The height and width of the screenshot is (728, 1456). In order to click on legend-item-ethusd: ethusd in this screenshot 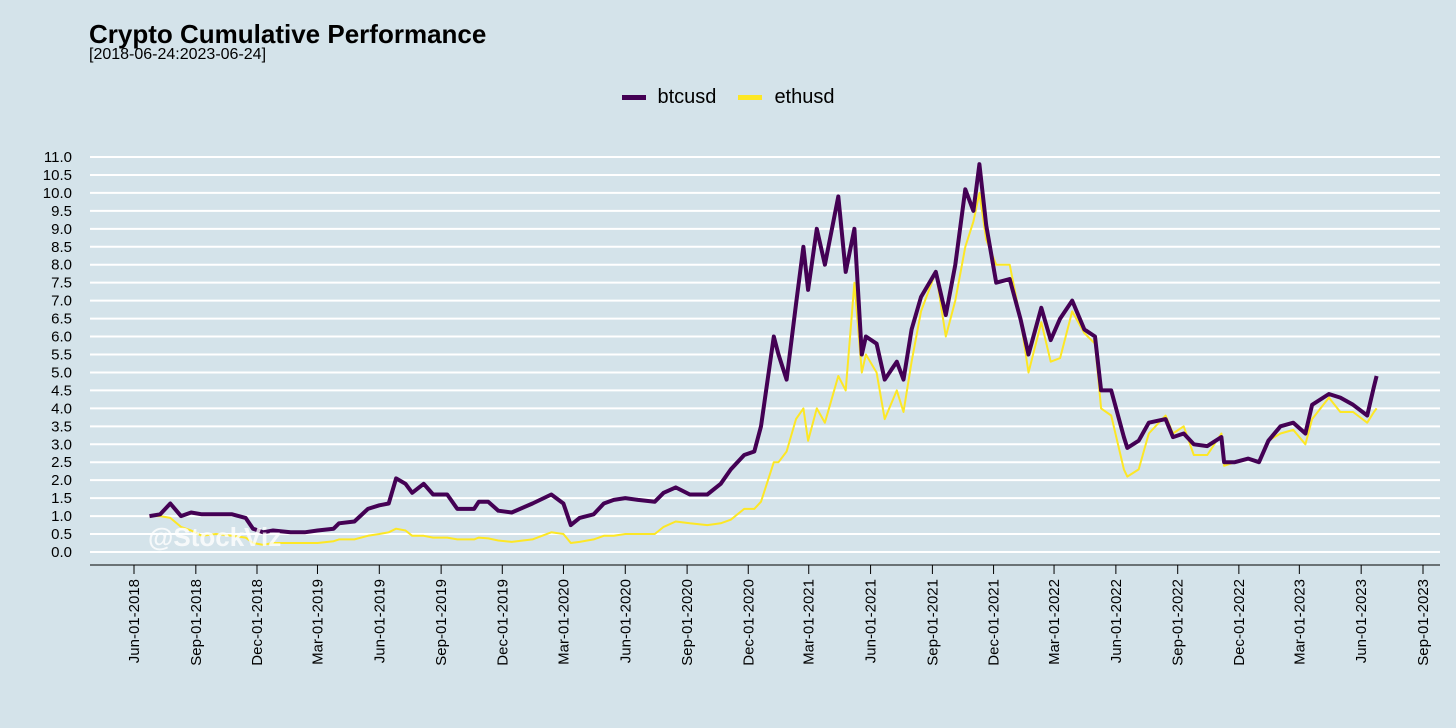, I will do `click(786, 97)`.